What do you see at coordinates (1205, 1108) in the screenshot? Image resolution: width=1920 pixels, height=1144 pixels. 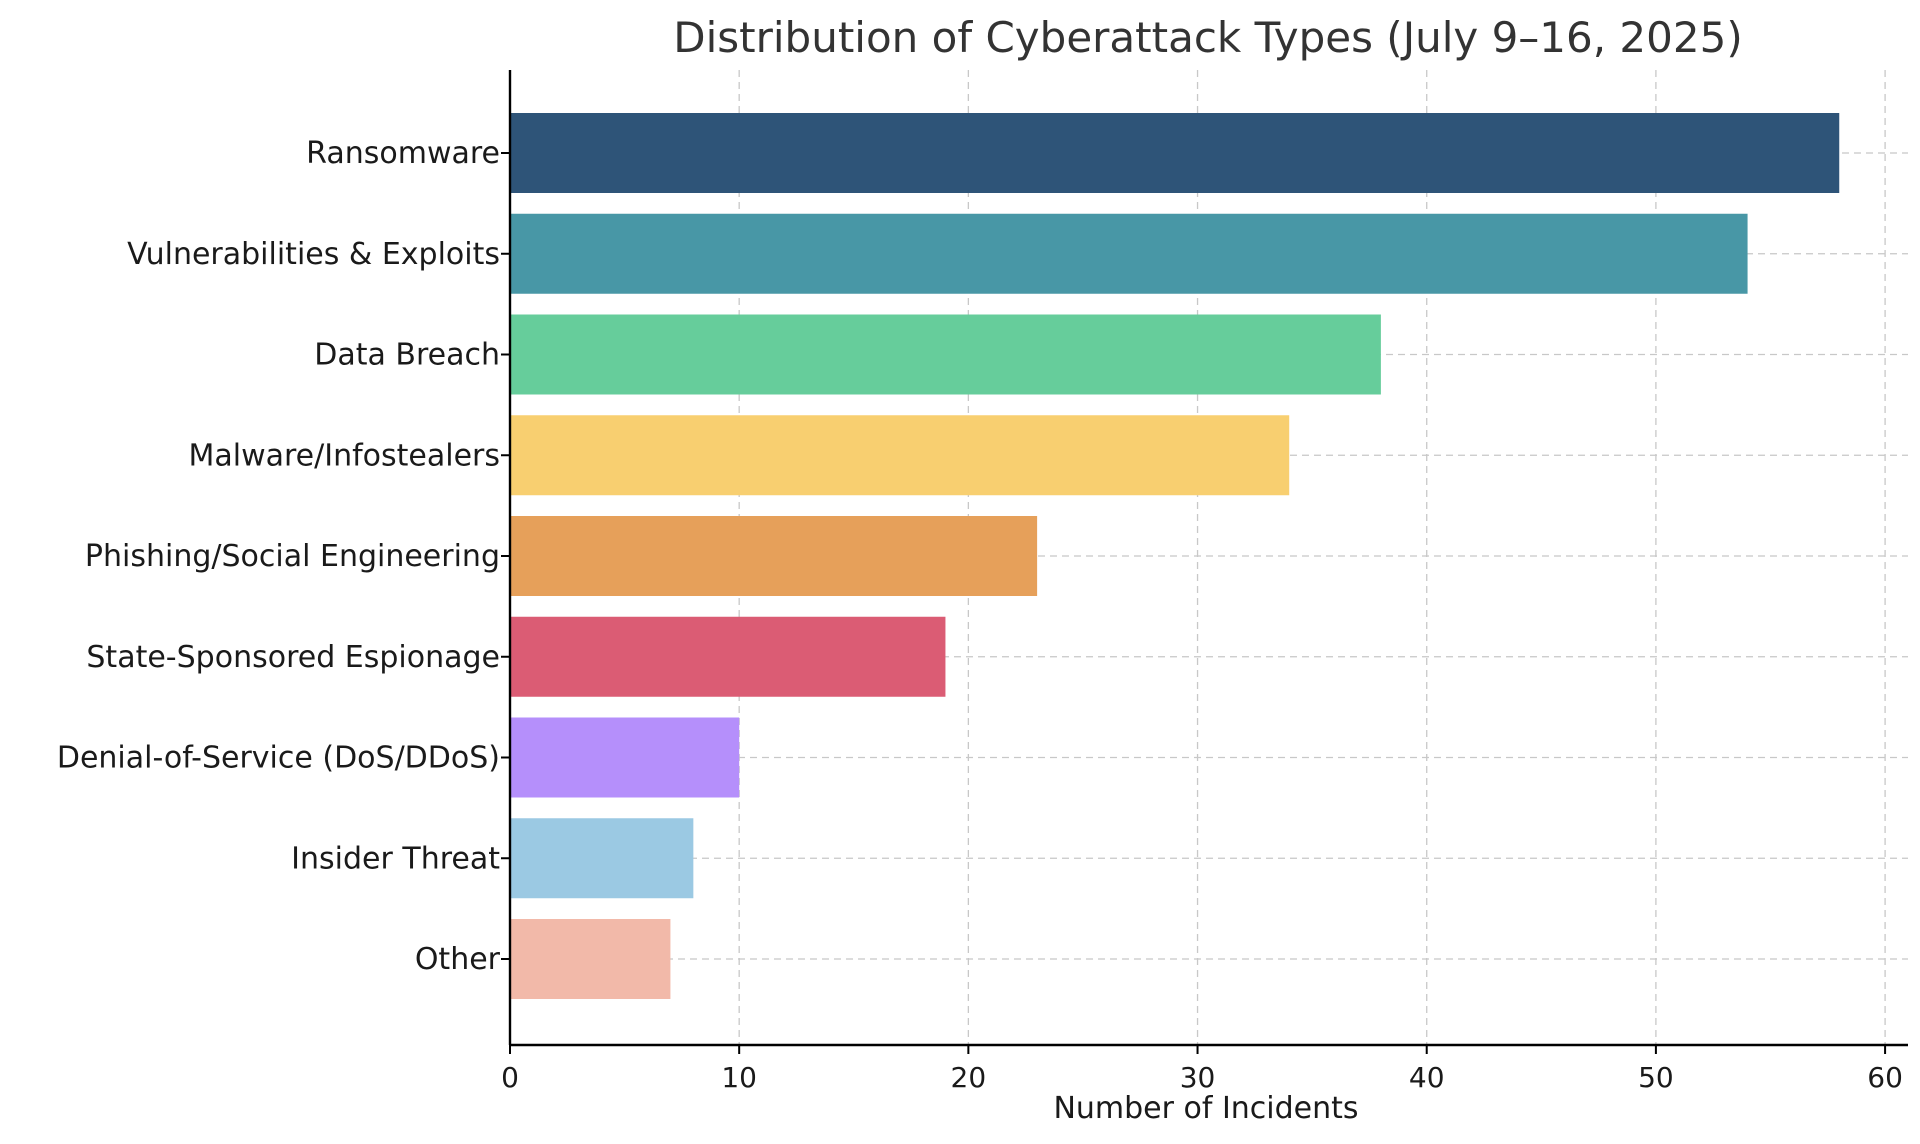 I see `x-axis-label: Number of Incidents` at bounding box center [1205, 1108].